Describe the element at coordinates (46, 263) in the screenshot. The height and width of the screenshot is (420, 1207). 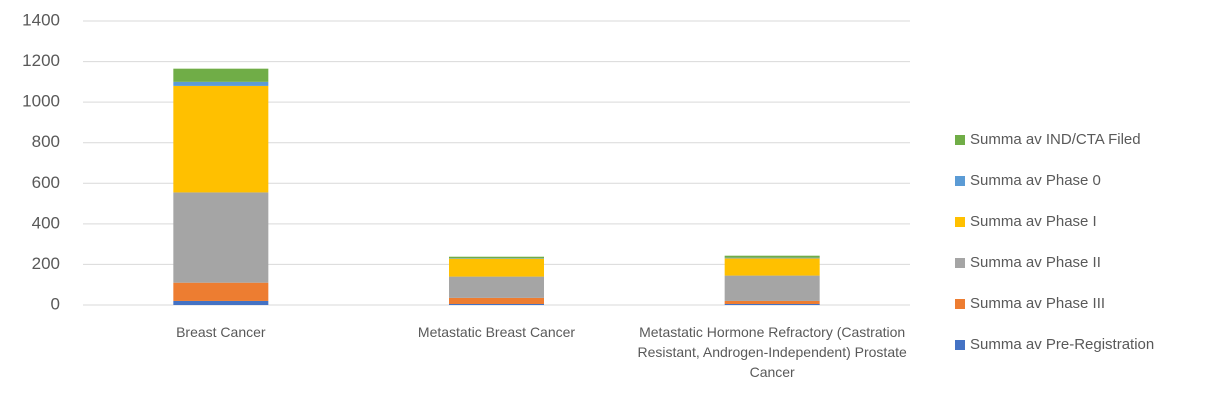
I see `y-tick-label: 200` at that location.